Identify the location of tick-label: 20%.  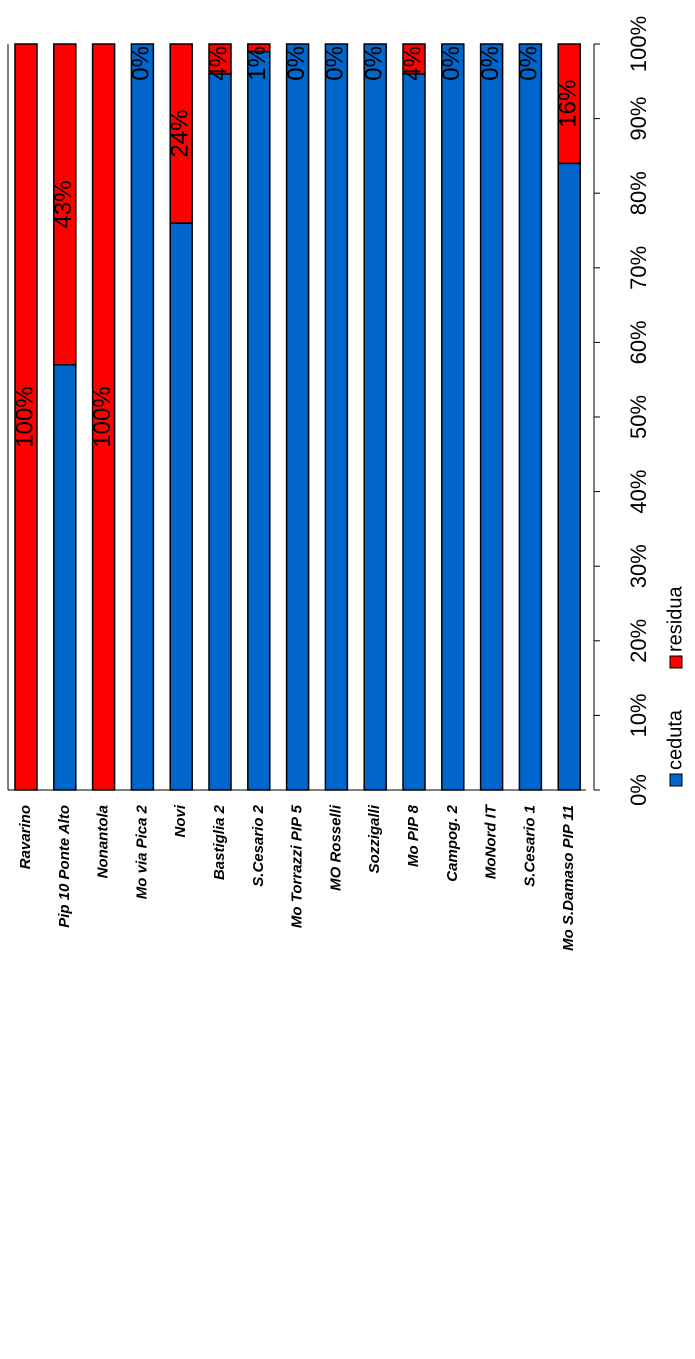
(638, 641).